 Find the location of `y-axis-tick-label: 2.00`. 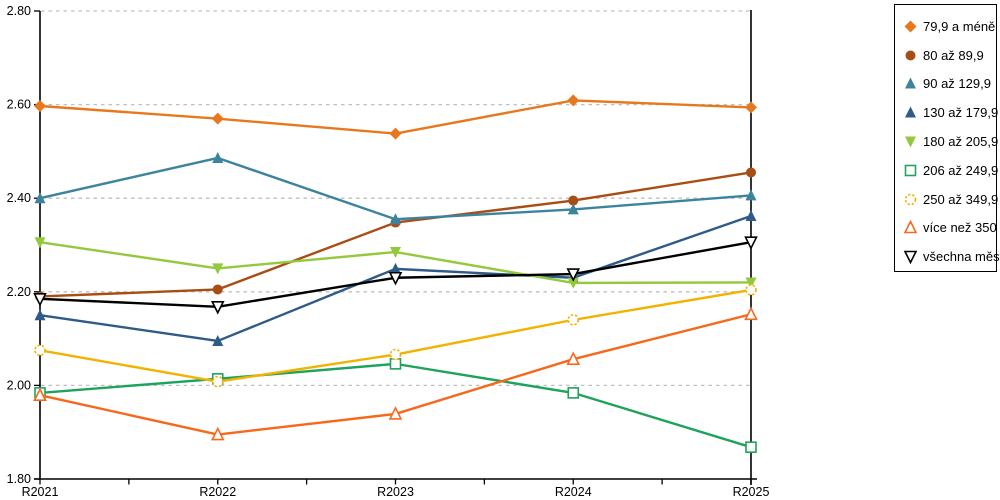

y-axis-tick-label: 2.00 is located at coordinates (19, 385).